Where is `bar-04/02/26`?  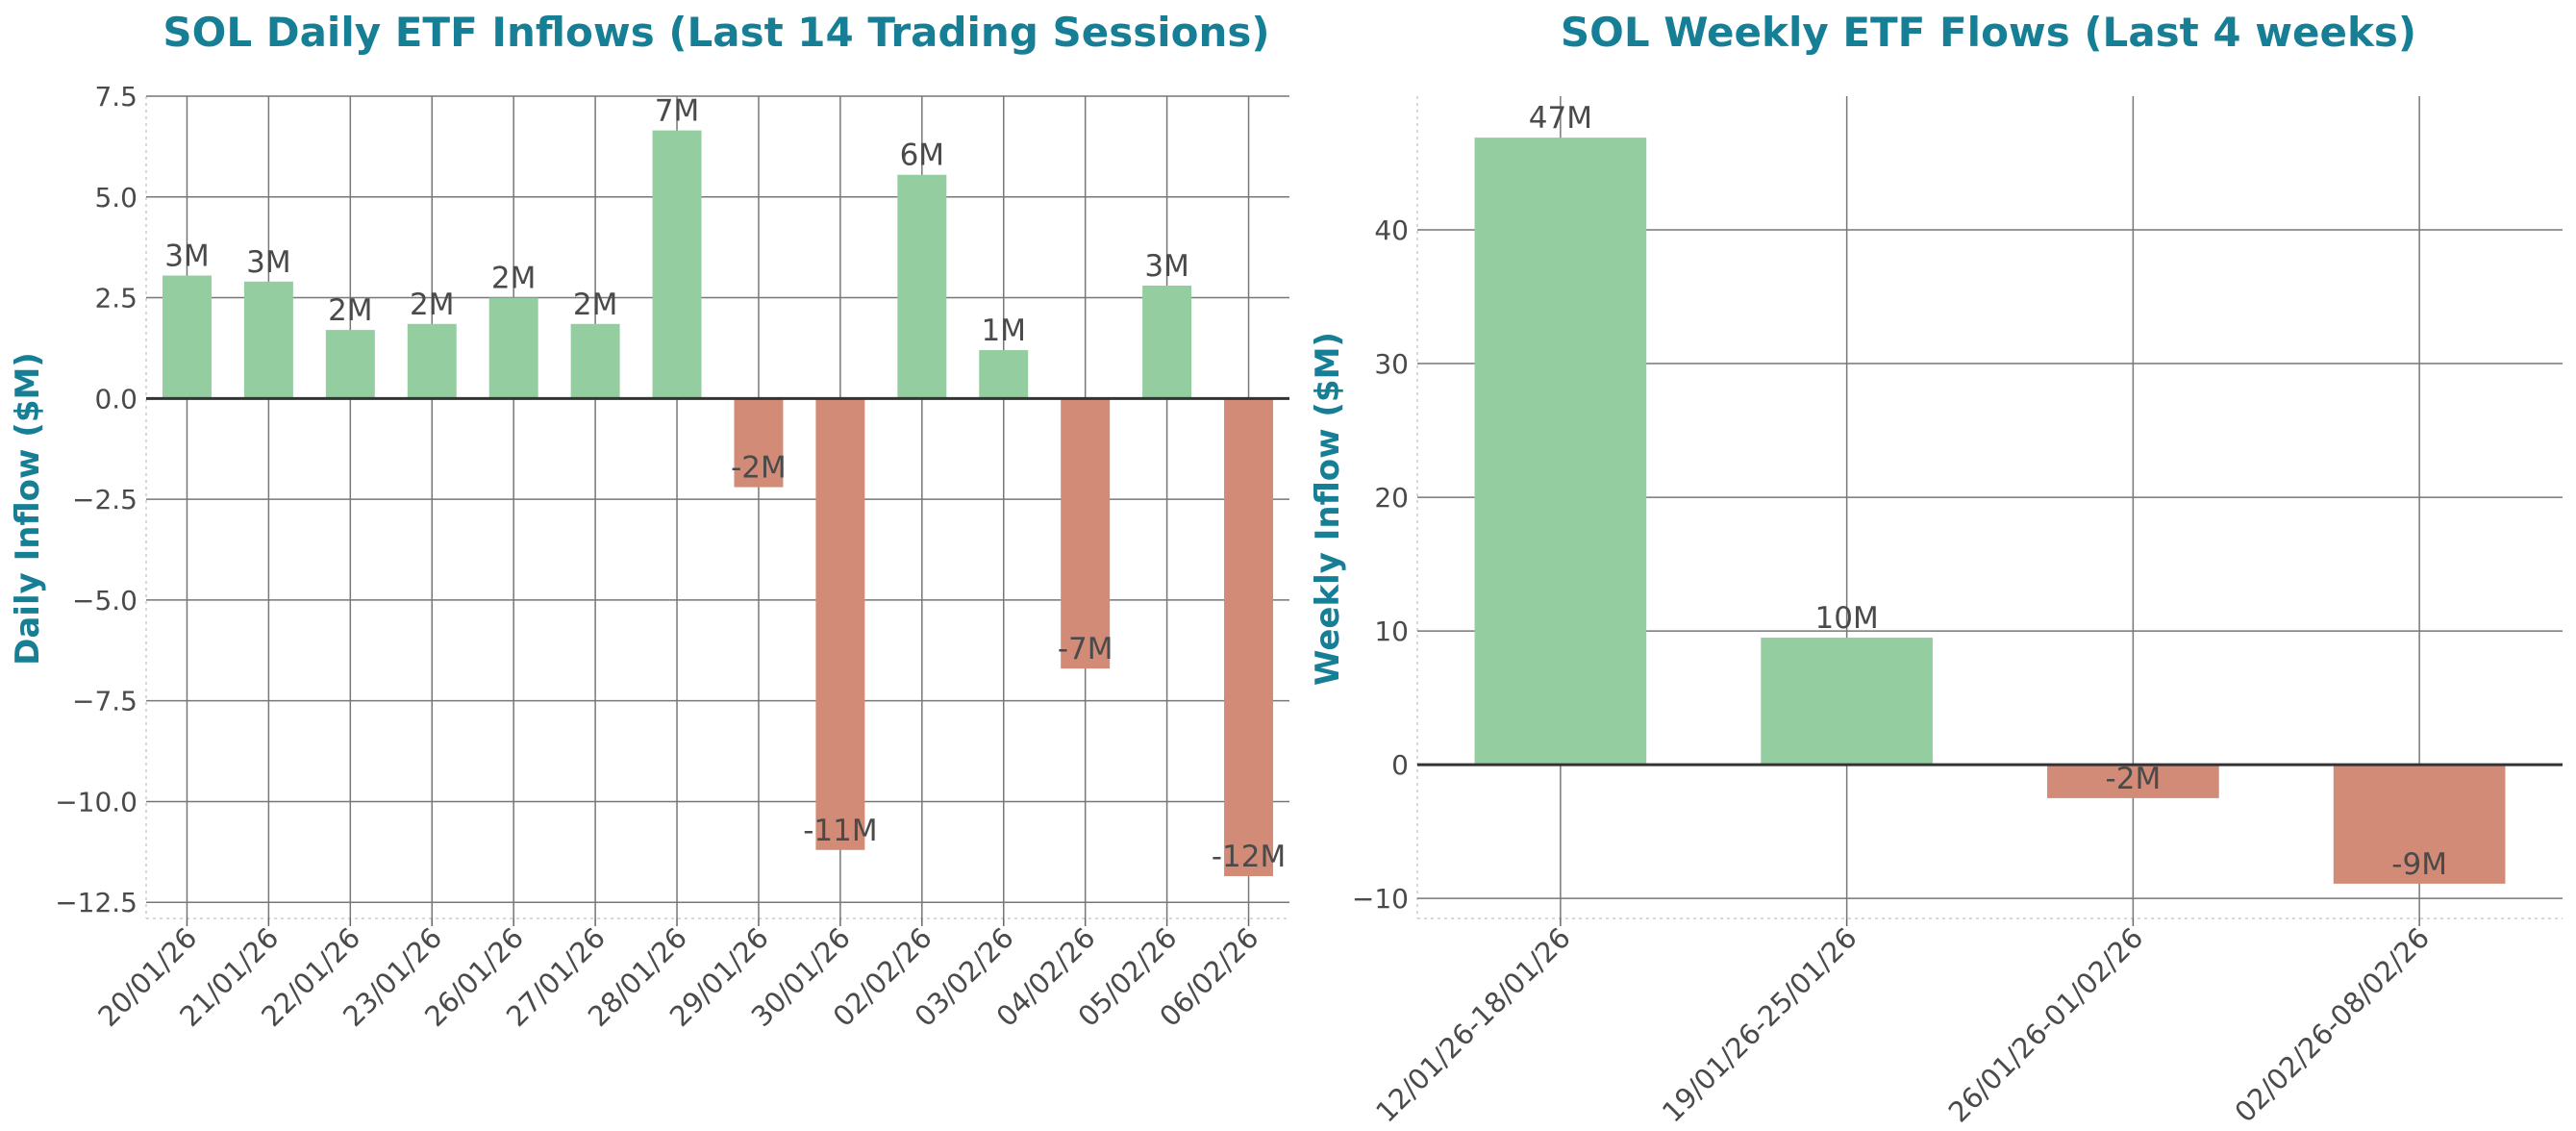 bar-04/02/26 is located at coordinates (1086, 533).